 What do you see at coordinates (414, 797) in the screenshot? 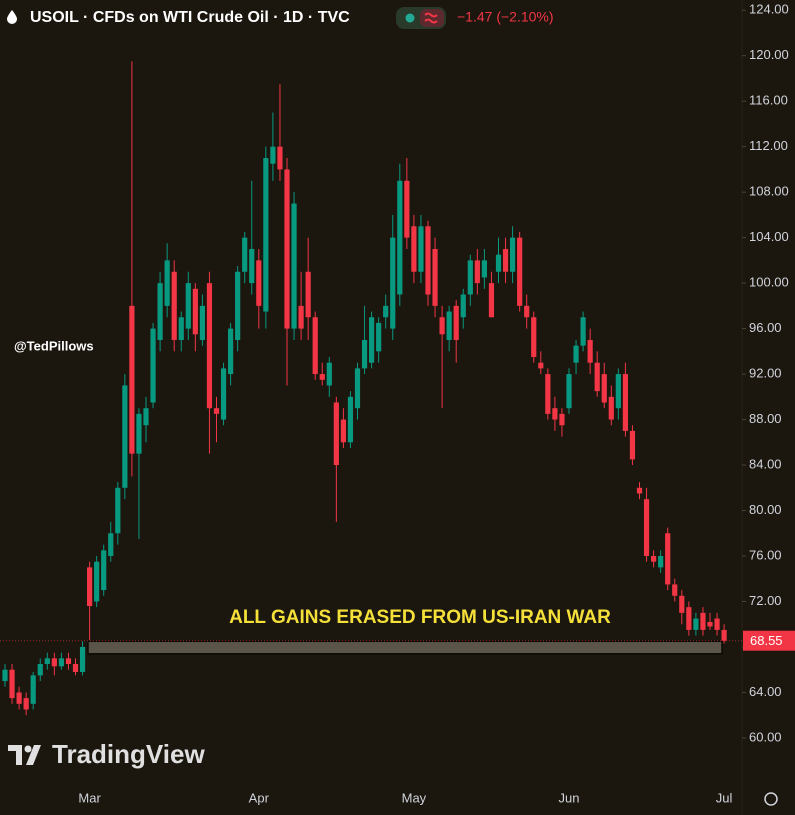
I see `x-tick-label: May` at bounding box center [414, 797].